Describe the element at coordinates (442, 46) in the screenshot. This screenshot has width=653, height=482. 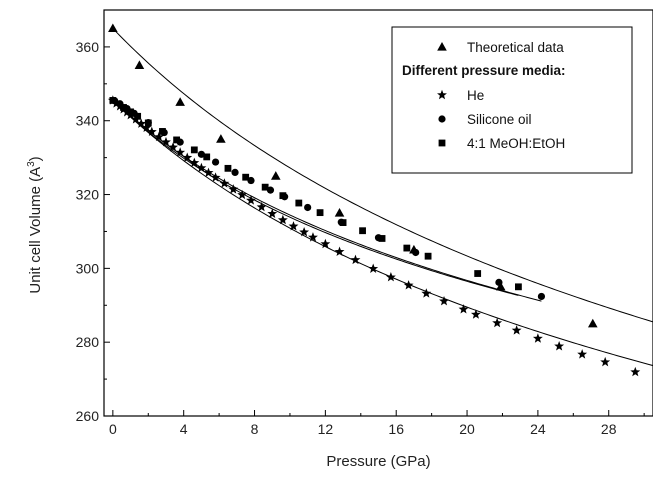
I see `legend-marker-triangle` at that location.